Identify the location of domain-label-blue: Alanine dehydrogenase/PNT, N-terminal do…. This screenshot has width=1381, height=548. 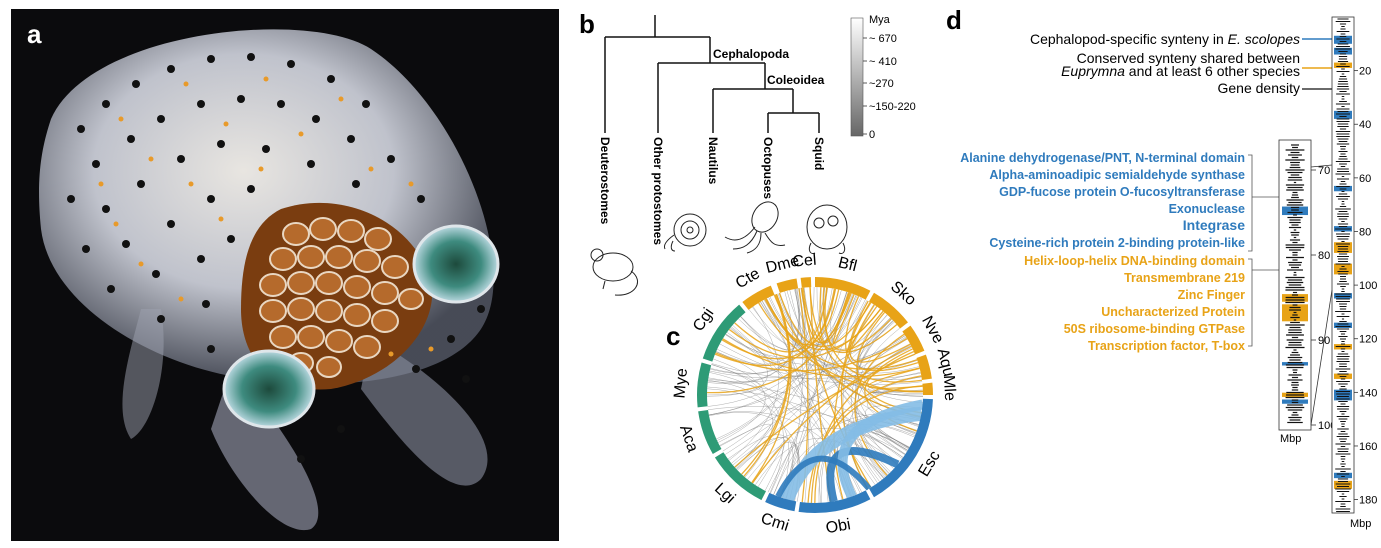
(1102, 158).